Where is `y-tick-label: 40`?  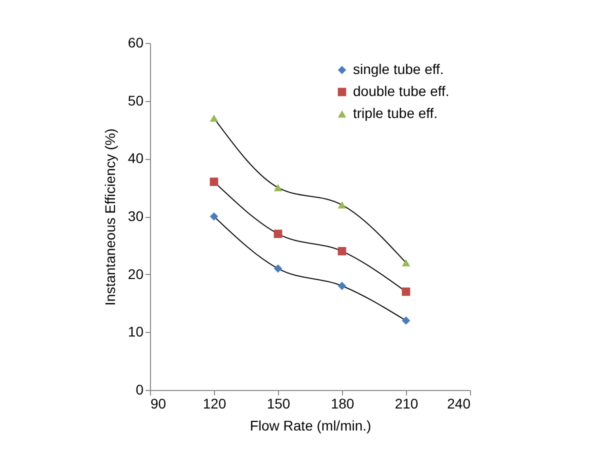
y-tick-label: 40 is located at coordinates (136, 158).